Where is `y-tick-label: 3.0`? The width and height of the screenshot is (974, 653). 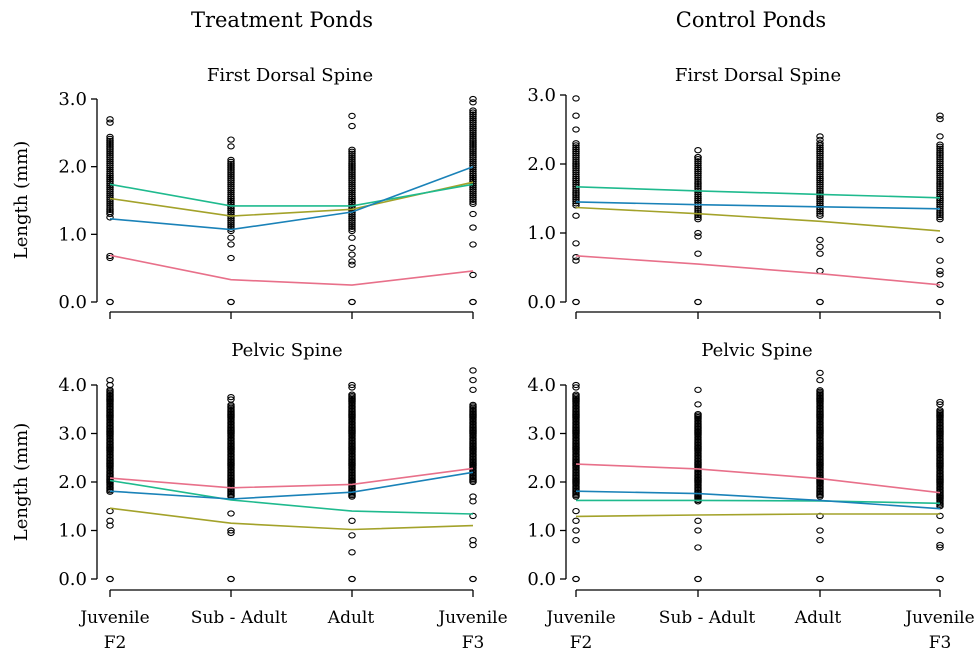 y-tick-label: 3.0 is located at coordinates (72, 434).